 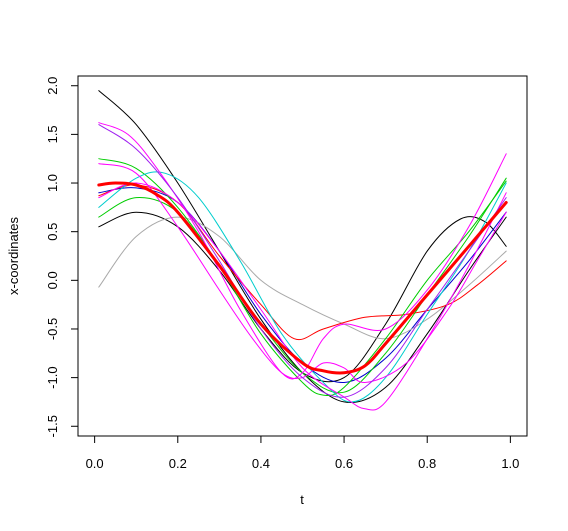 I want to click on x-axis: 0.0 0.2 0.4 0.6 0.8 1.0, so click(x=302, y=453).